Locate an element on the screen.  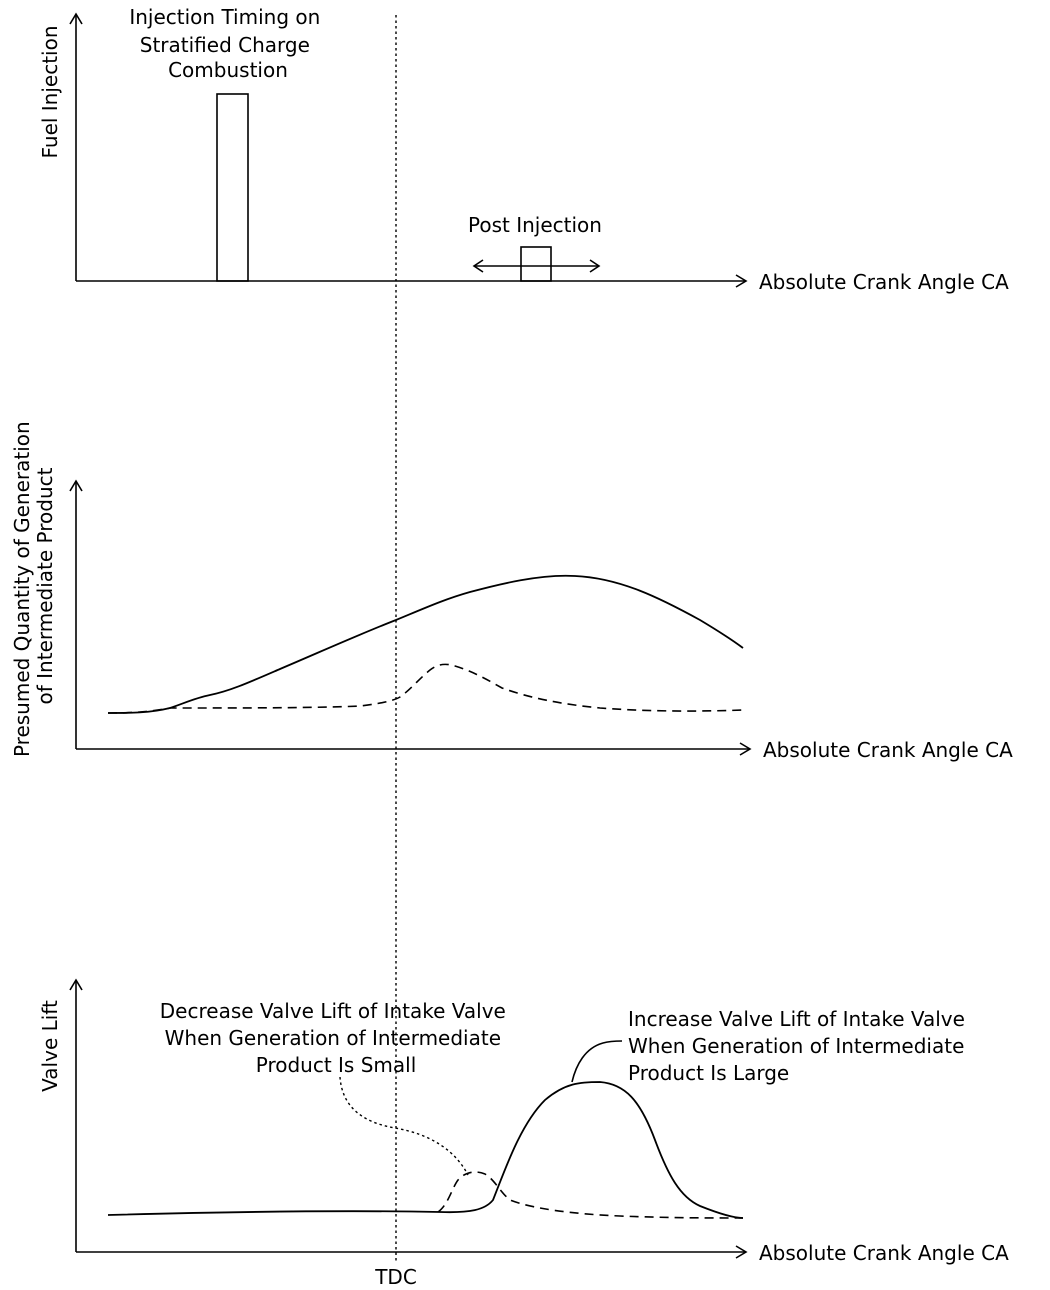
post-injection-pulse is located at coordinates (536, 264).